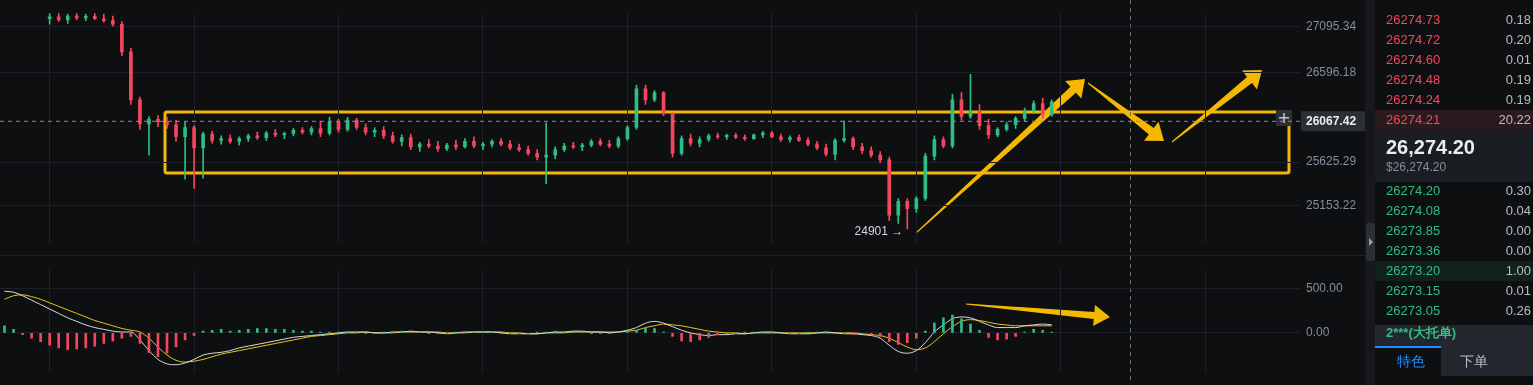 The height and width of the screenshot is (385, 1533). I want to click on ref-line-label: 26067.42, so click(1331, 120).